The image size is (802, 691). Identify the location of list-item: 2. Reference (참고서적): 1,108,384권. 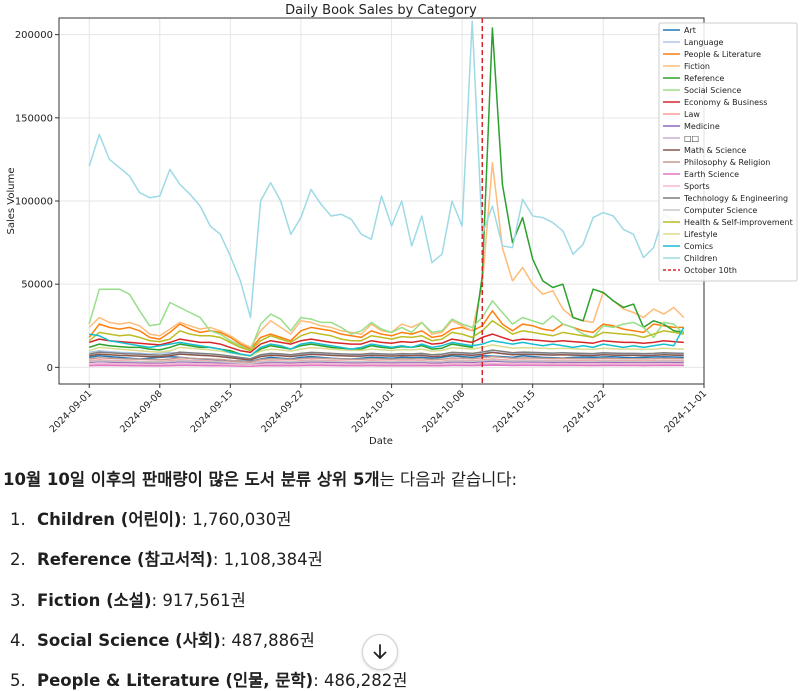
(166, 558).